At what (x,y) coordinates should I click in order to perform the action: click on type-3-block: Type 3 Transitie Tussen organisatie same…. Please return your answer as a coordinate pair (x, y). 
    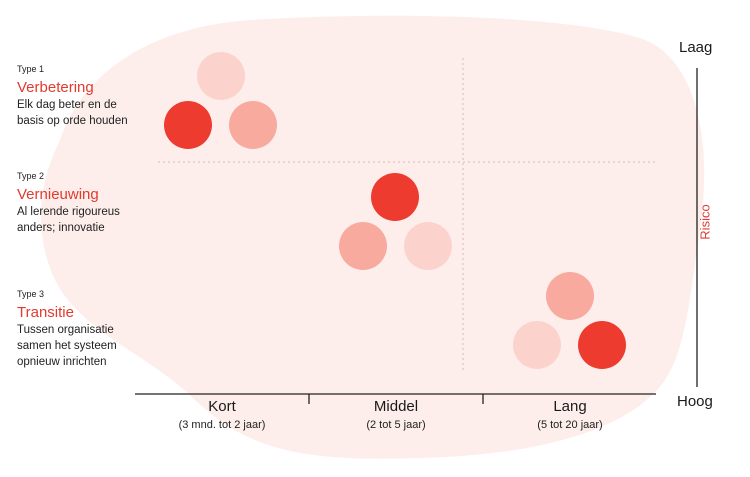
    Looking at the image, I should click on (87, 329).